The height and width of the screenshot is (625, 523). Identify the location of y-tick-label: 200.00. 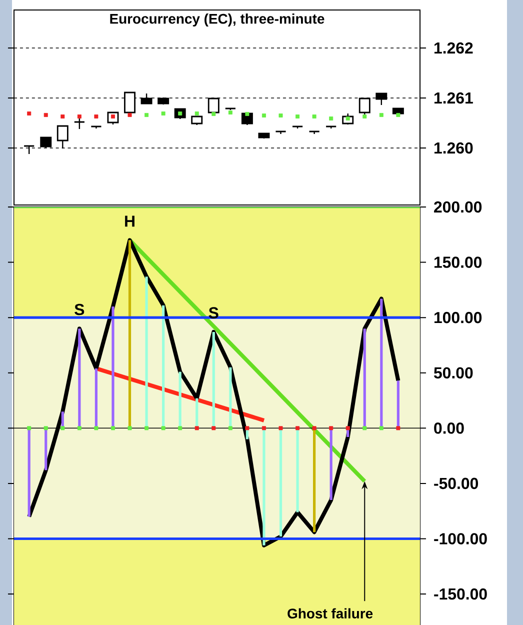
(458, 207).